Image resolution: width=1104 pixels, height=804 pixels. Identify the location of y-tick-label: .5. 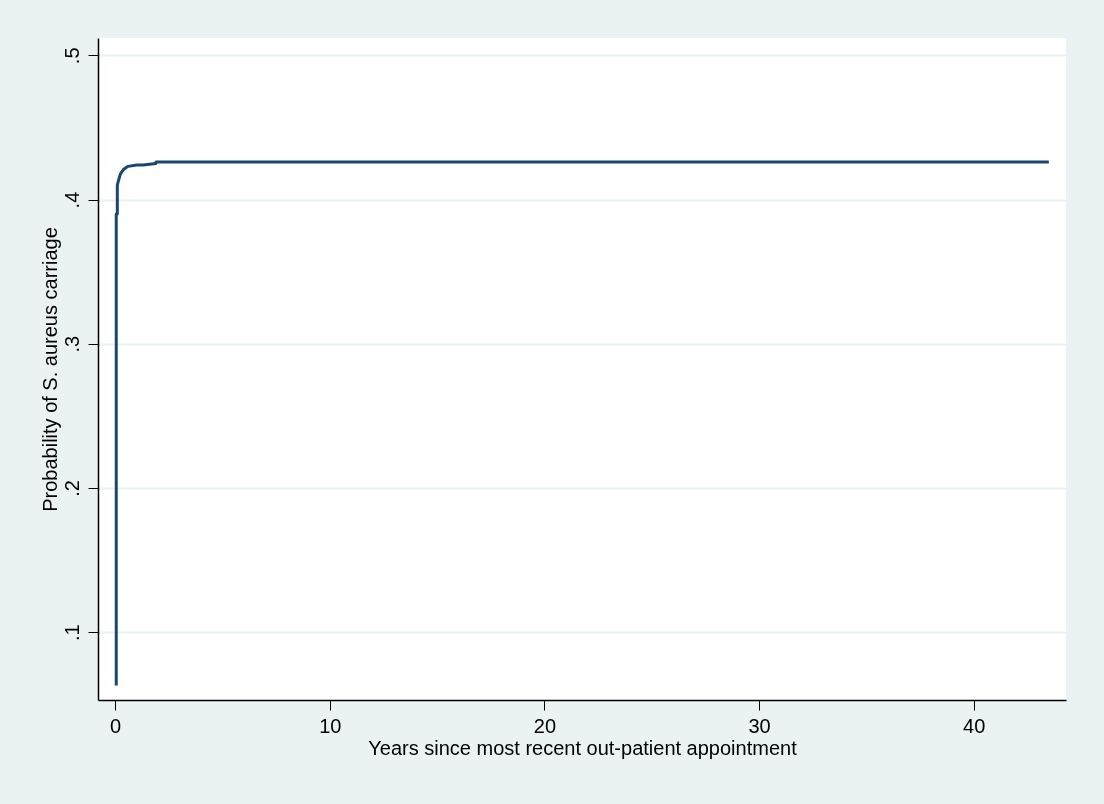
(71, 56).